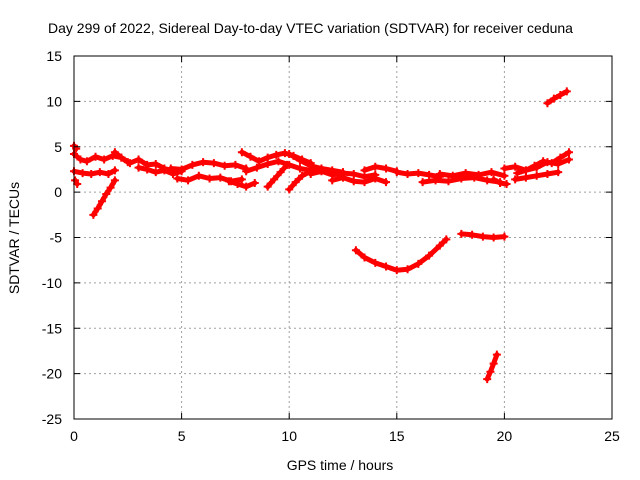  What do you see at coordinates (289, 436) in the screenshot?
I see `x-tick-label: 10` at bounding box center [289, 436].